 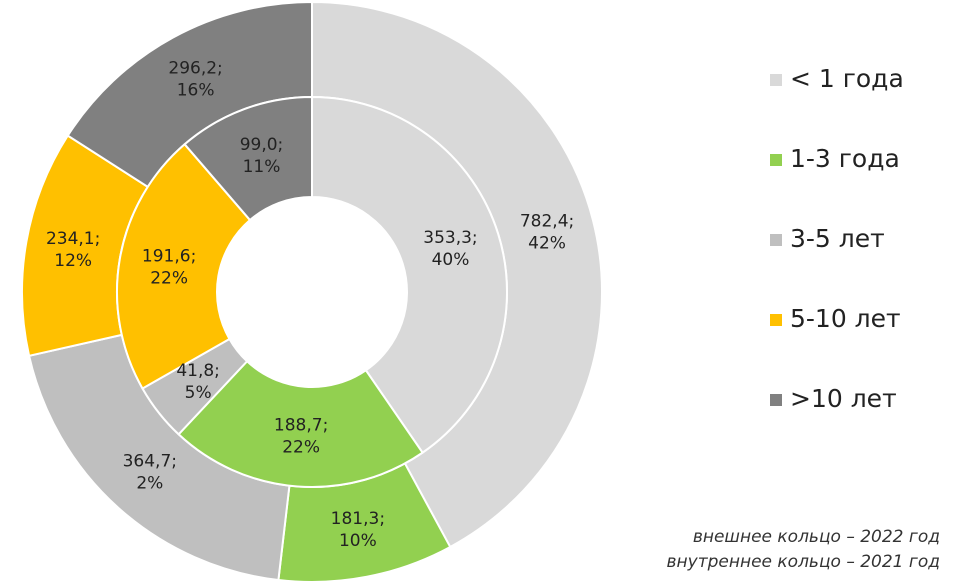 What do you see at coordinates (837, 238) in the screenshot?
I see `legend-label: 3-5 лет` at bounding box center [837, 238].